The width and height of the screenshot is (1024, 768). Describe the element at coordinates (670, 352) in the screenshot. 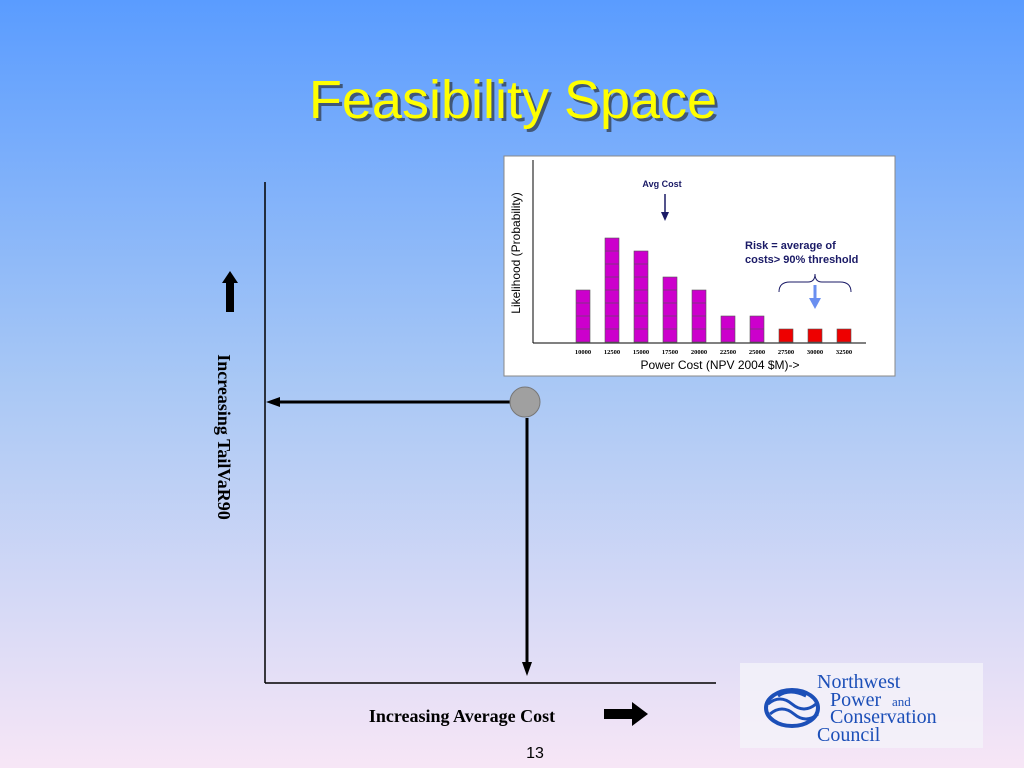

I see `x-tick-label: 17500` at that location.